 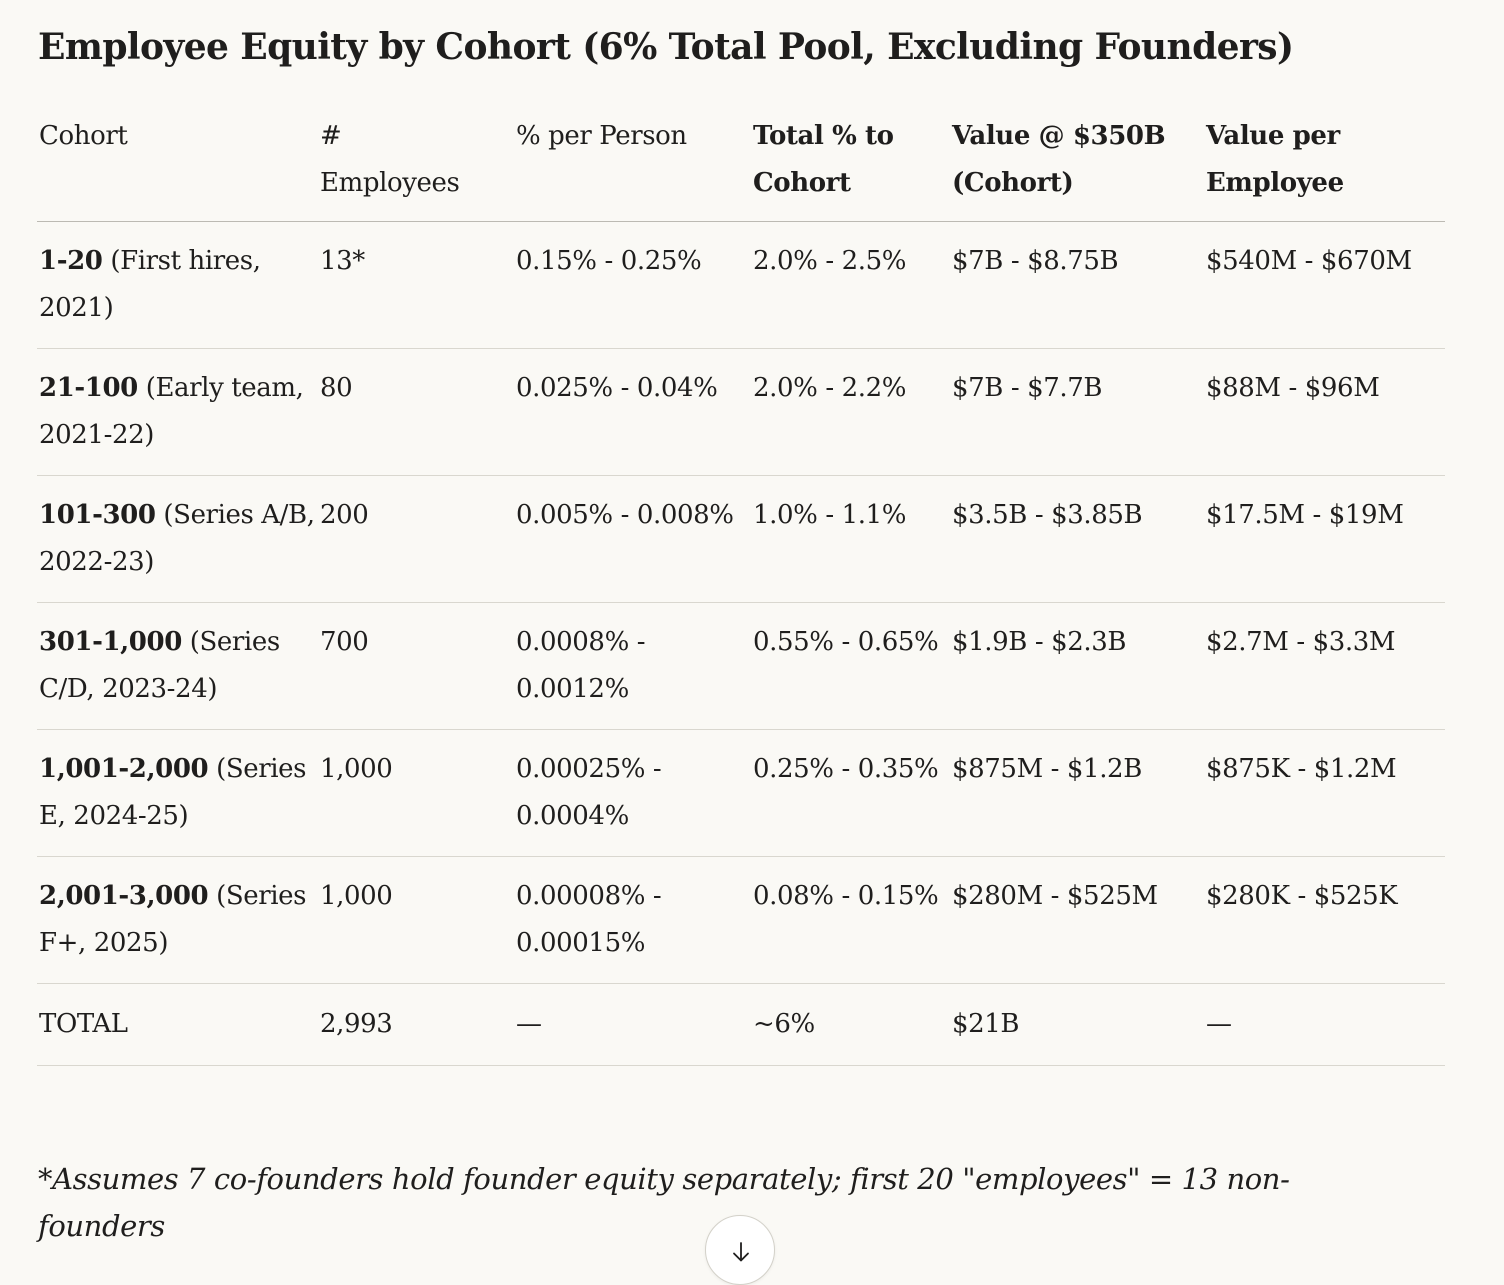 What do you see at coordinates (1273, 136) in the screenshot?
I see `header-value-employee-label-line1: Value per` at bounding box center [1273, 136].